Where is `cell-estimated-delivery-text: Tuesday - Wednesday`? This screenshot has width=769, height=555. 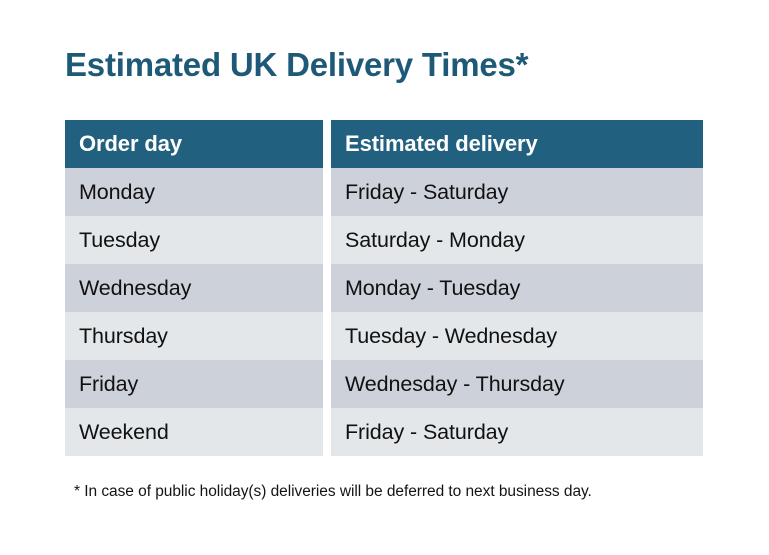
cell-estimated-delivery-text: Tuesday - Wednesday is located at coordinates (517, 336).